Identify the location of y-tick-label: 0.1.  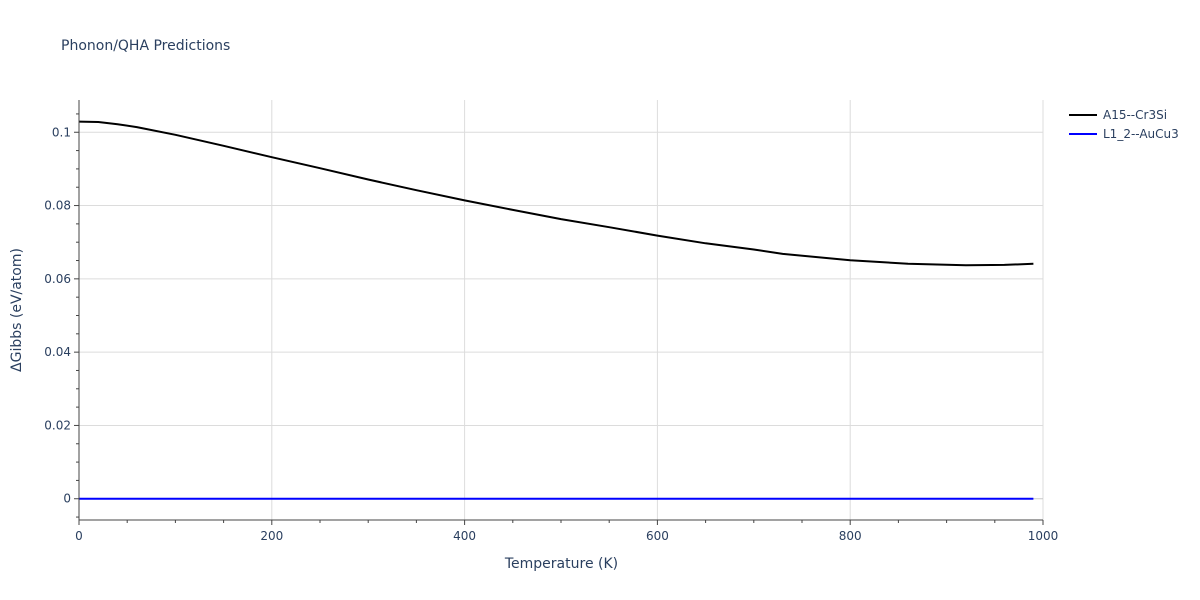
(61, 132).